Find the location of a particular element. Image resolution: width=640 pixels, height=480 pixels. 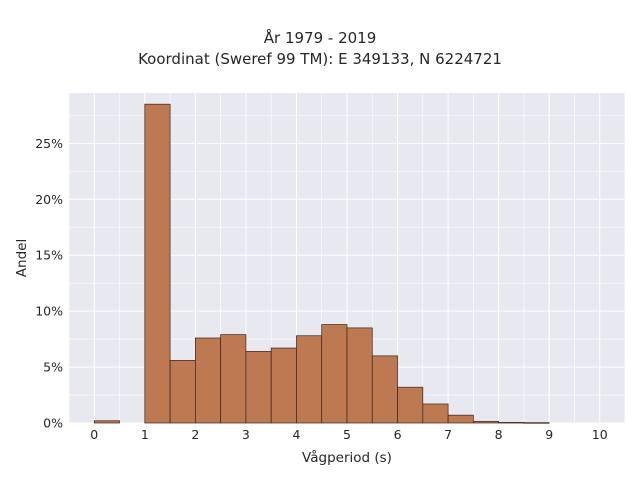

x-tick-label: 9 is located at coordinates (549, 434).